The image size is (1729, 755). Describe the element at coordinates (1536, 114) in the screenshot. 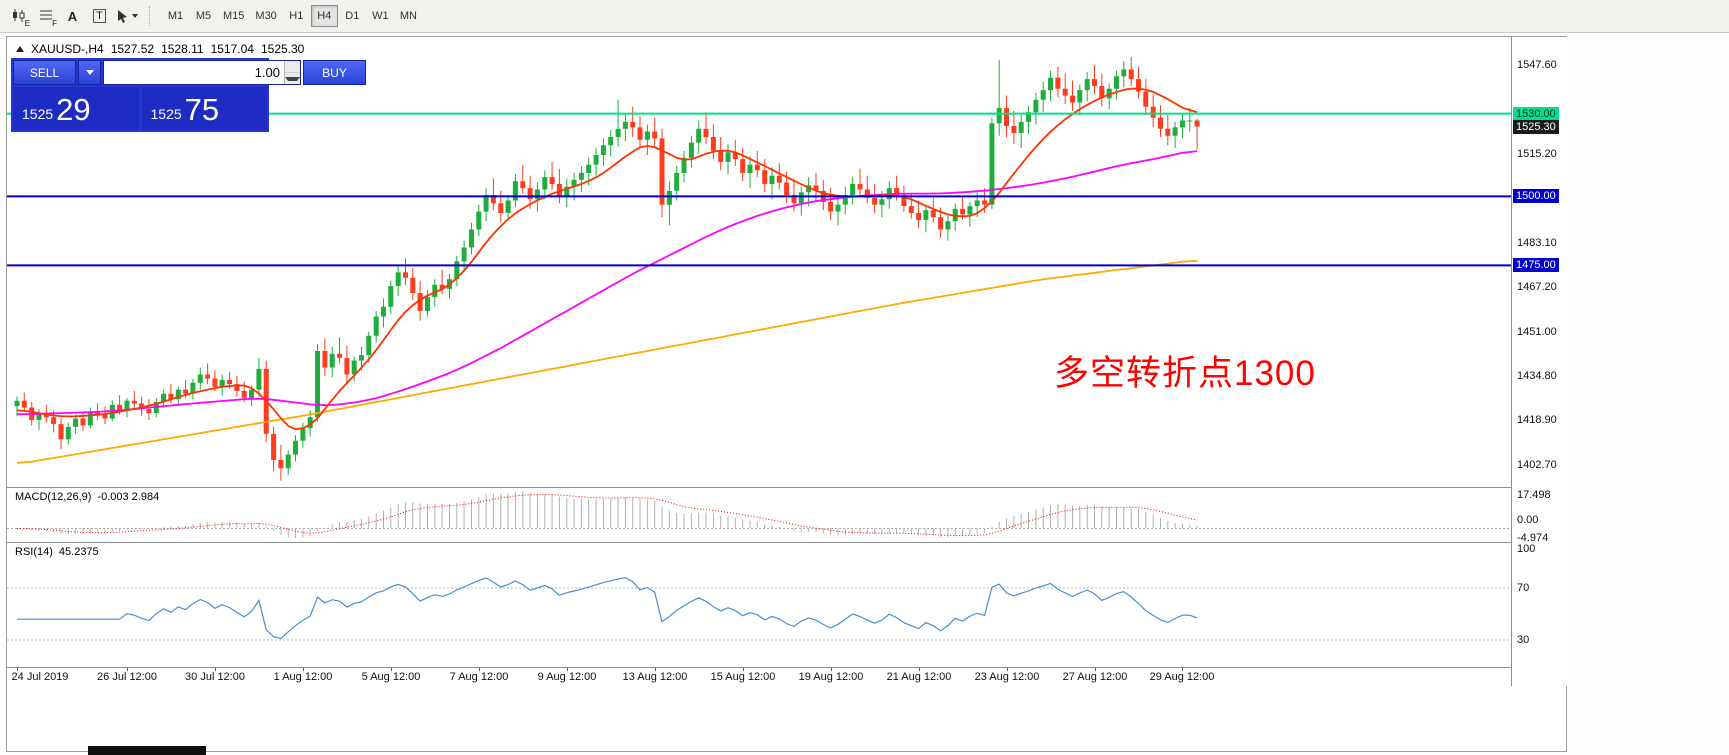

I see `price-line-label: 1530.00` at that location.